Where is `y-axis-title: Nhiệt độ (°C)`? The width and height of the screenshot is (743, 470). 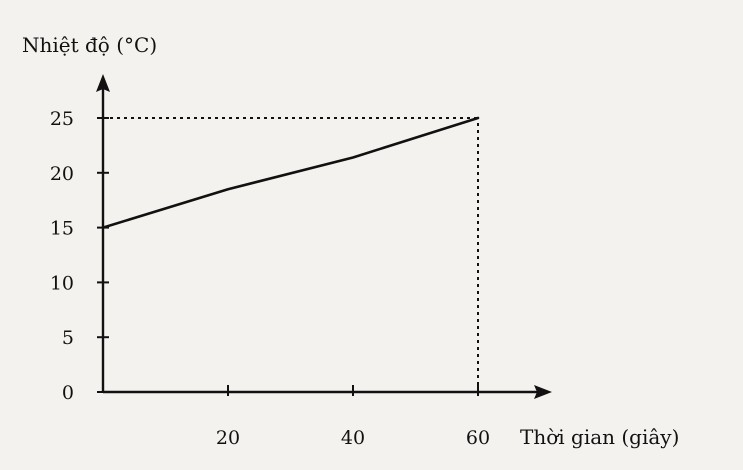 y-axis-title: Nhiệt độ (°C) is located at coordinates (89, 45).